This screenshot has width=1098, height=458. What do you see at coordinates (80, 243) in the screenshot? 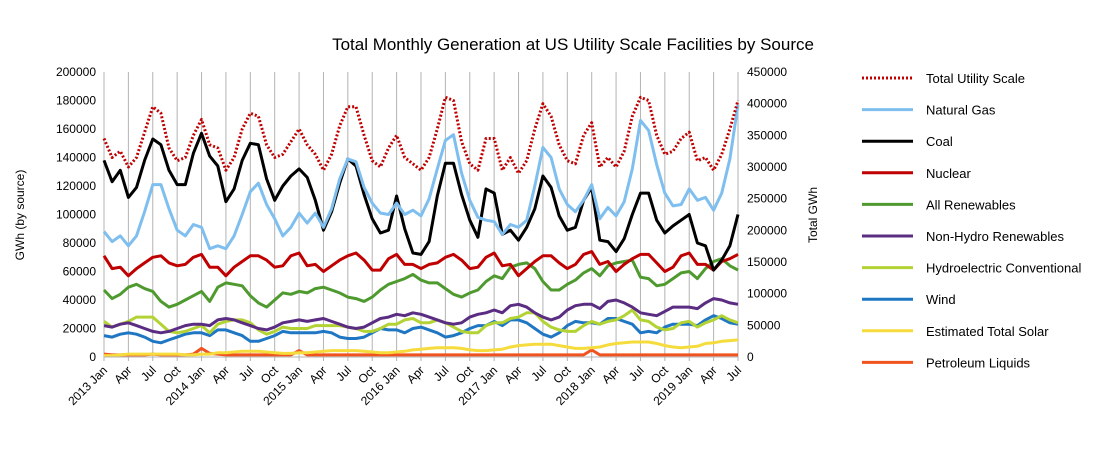
I see `y-tick-label: 80000` at bounding box center [80, 243].